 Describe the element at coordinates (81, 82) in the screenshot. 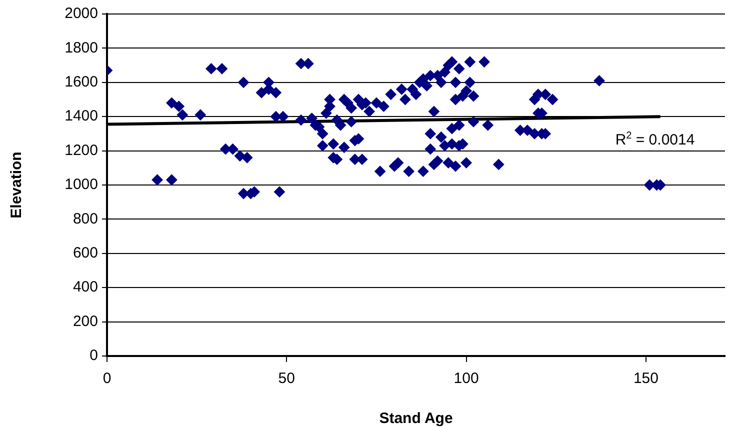

I see `y-tick-label: 1600` at that location.